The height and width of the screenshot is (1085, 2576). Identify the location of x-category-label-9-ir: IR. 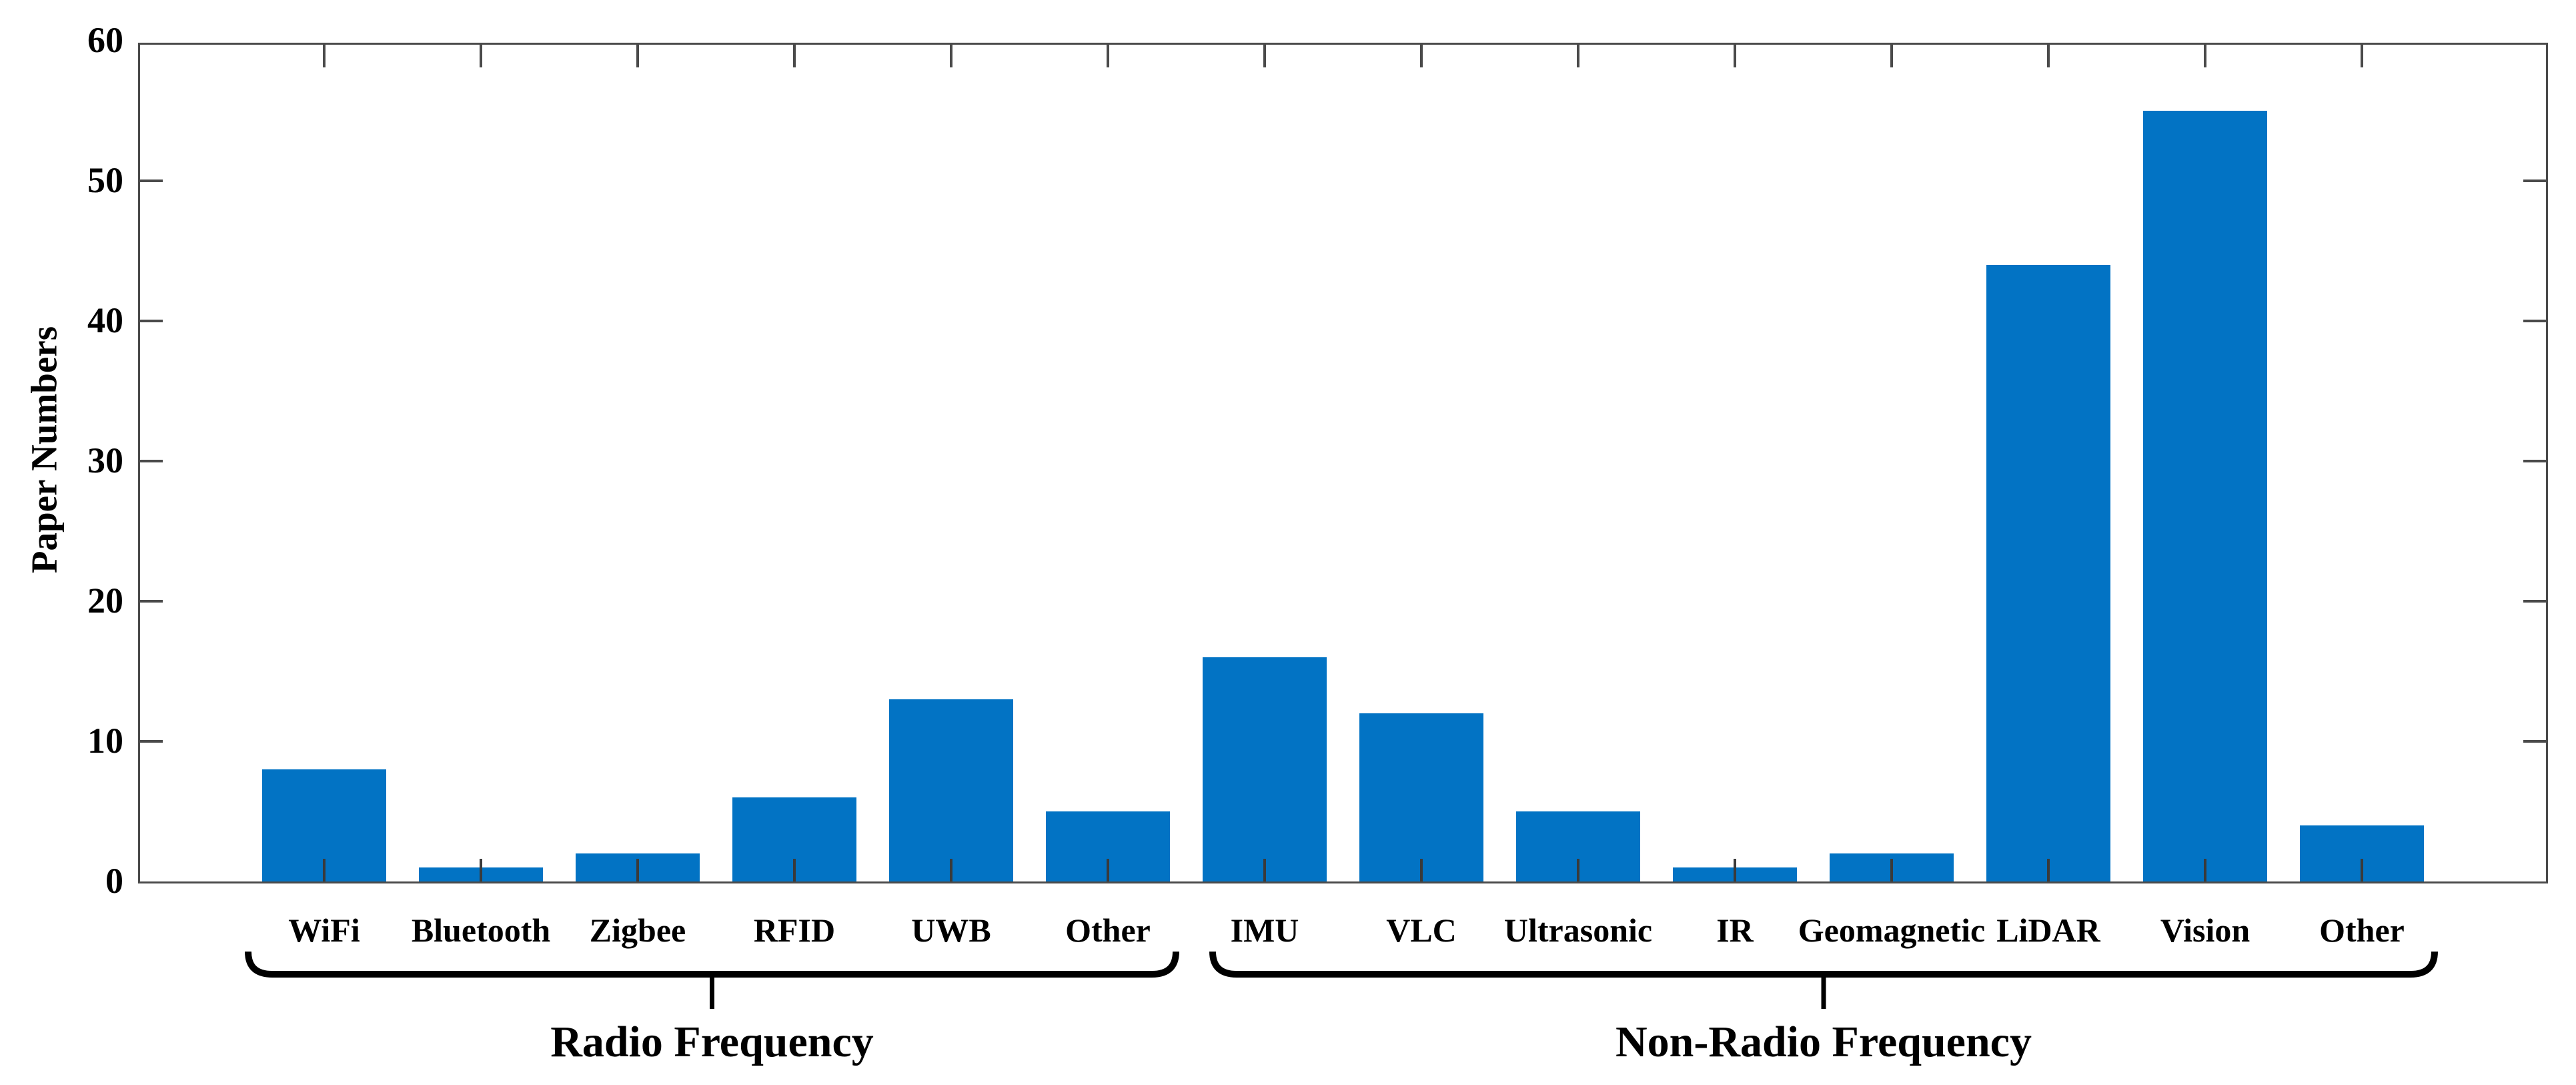
(1735, 930).